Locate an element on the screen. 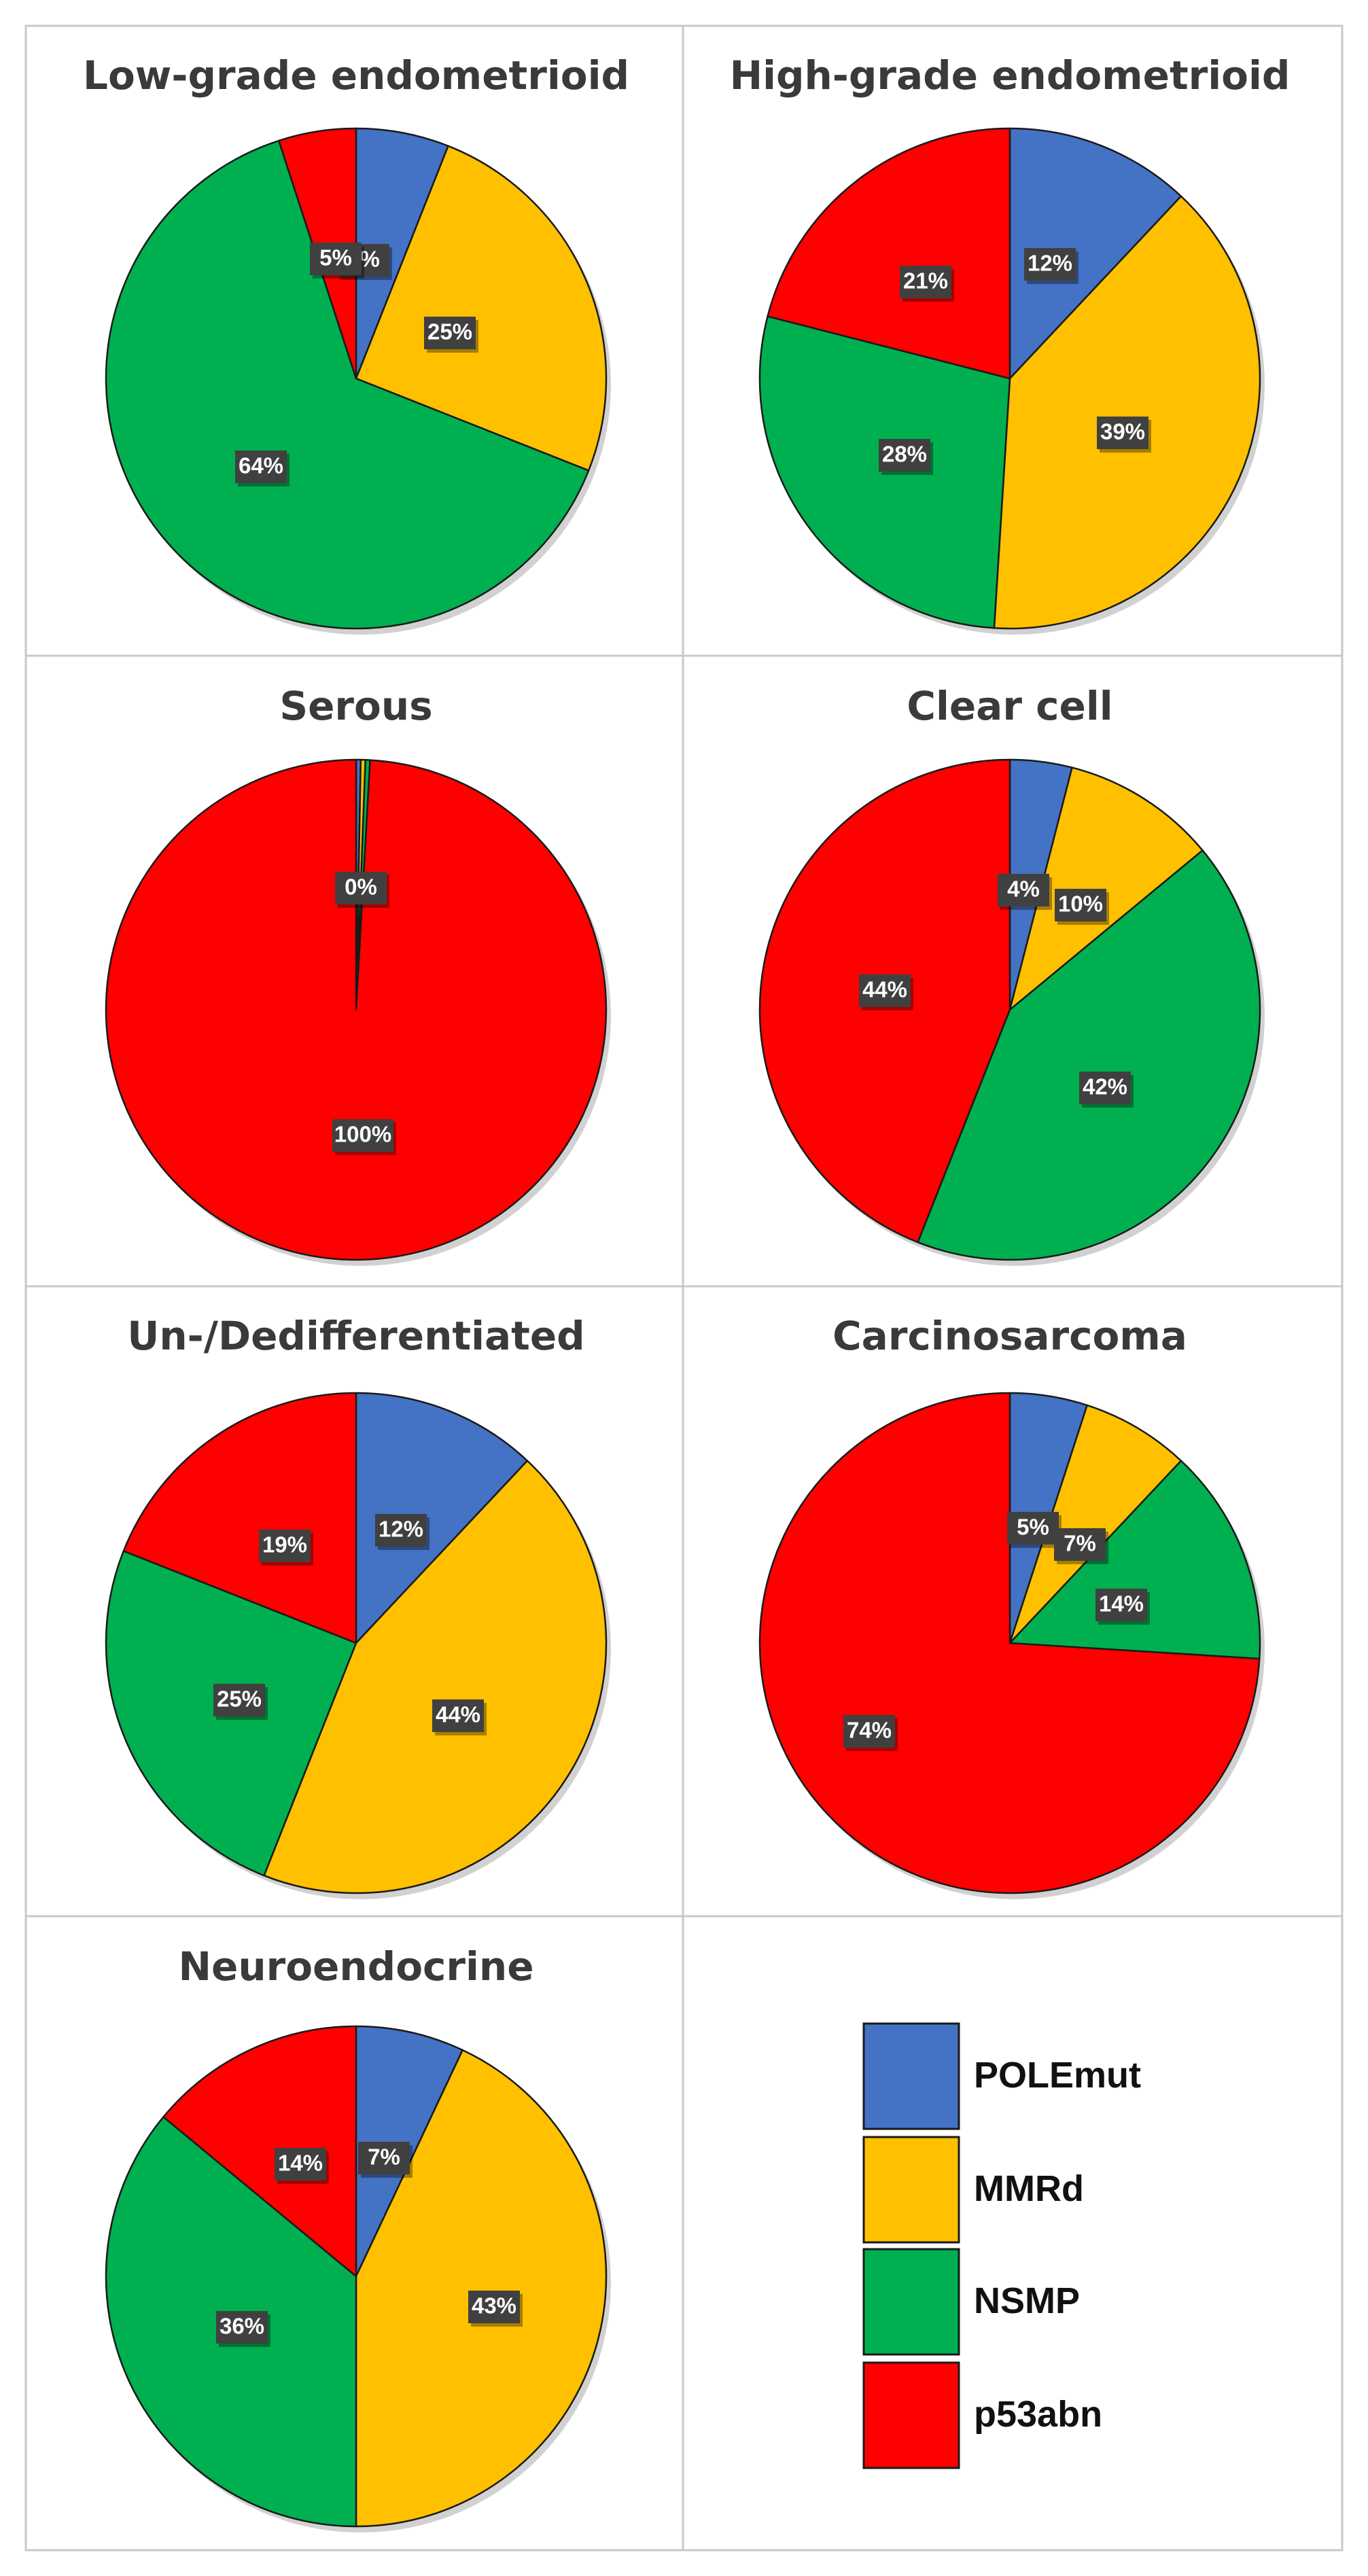 The height and width of the screenshot is (2576, 1368). pie-data-label-text: 0% is located at coordinates (361, 887).